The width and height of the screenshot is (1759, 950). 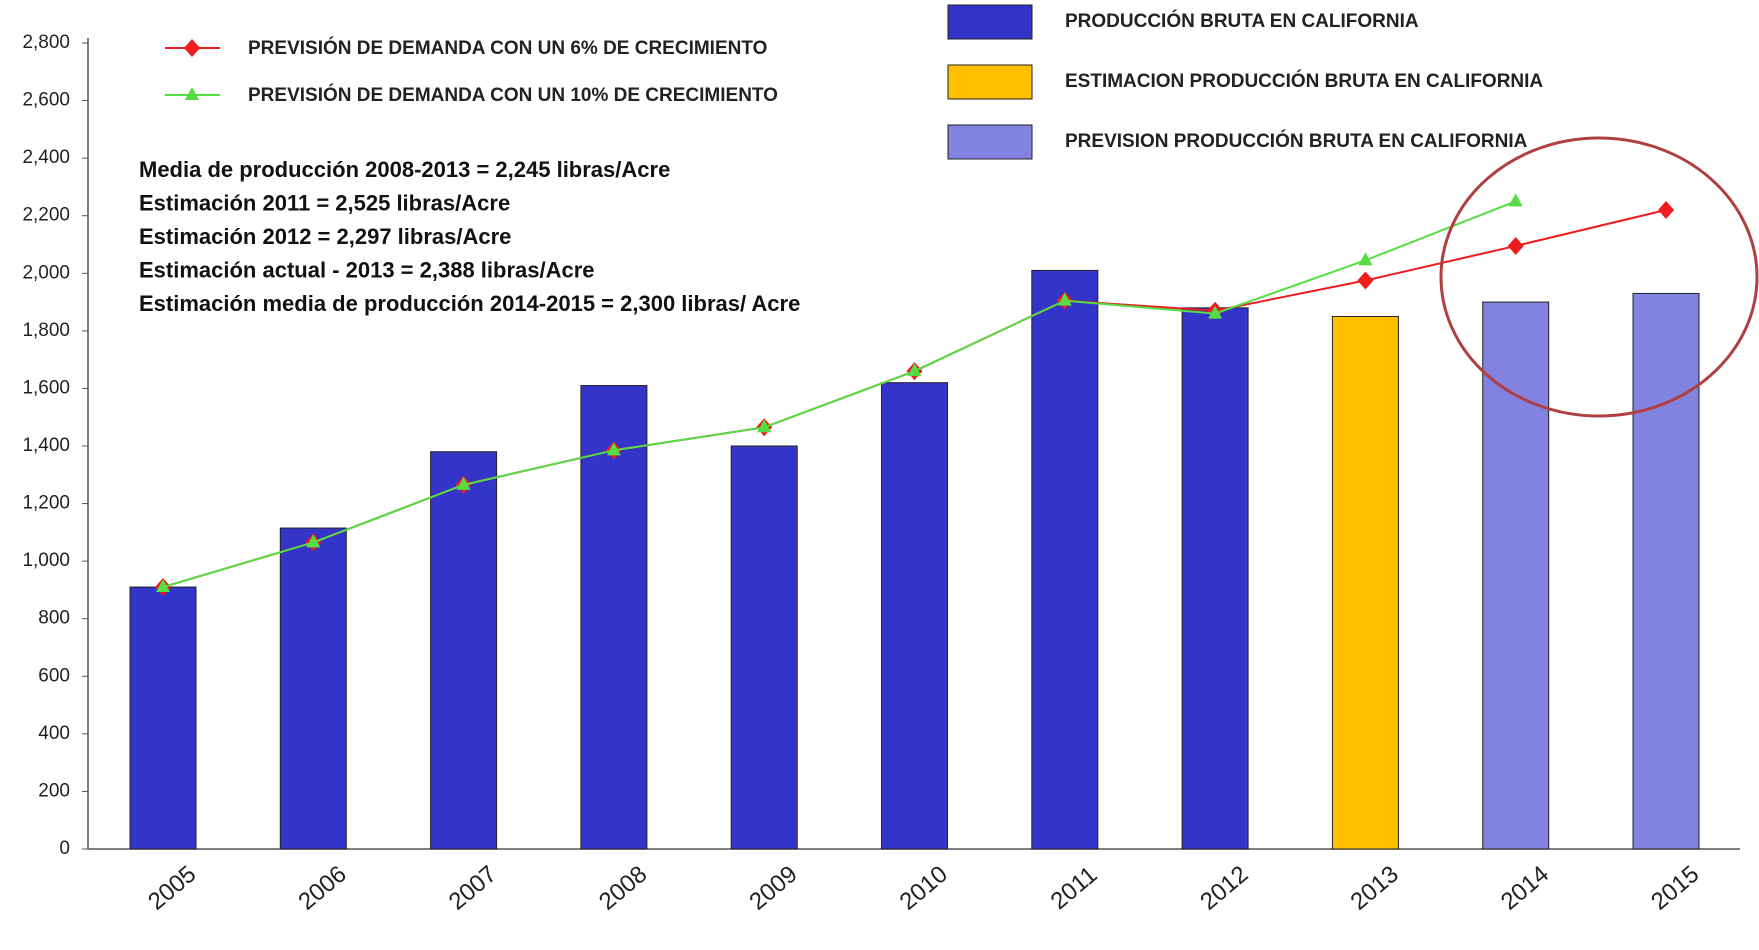 I want to click on x-tick-label: 2012, so click(x=1224, y=888).